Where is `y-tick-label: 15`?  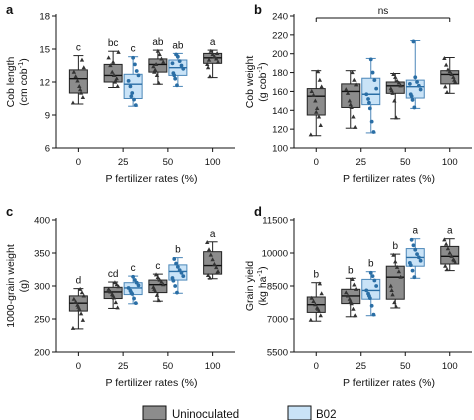 y-tick-label: 15 is located at coordinates (44, 50).